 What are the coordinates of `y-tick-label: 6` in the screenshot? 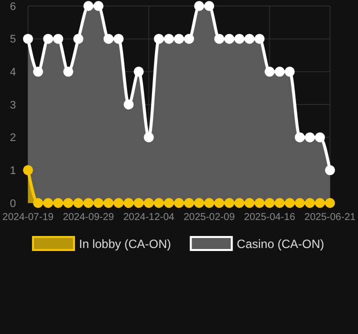 It's located at (13, 6).